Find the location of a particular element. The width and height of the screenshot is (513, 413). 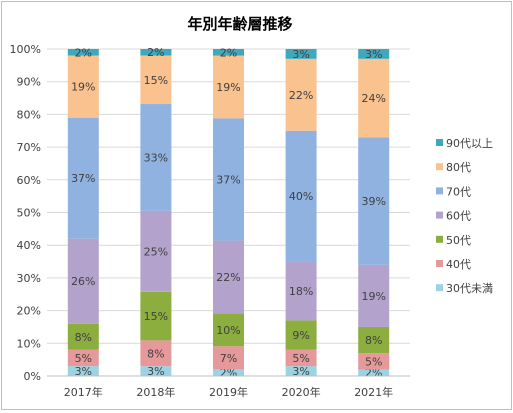

y-tick-label: 0% is located at coordinates (32, 376).